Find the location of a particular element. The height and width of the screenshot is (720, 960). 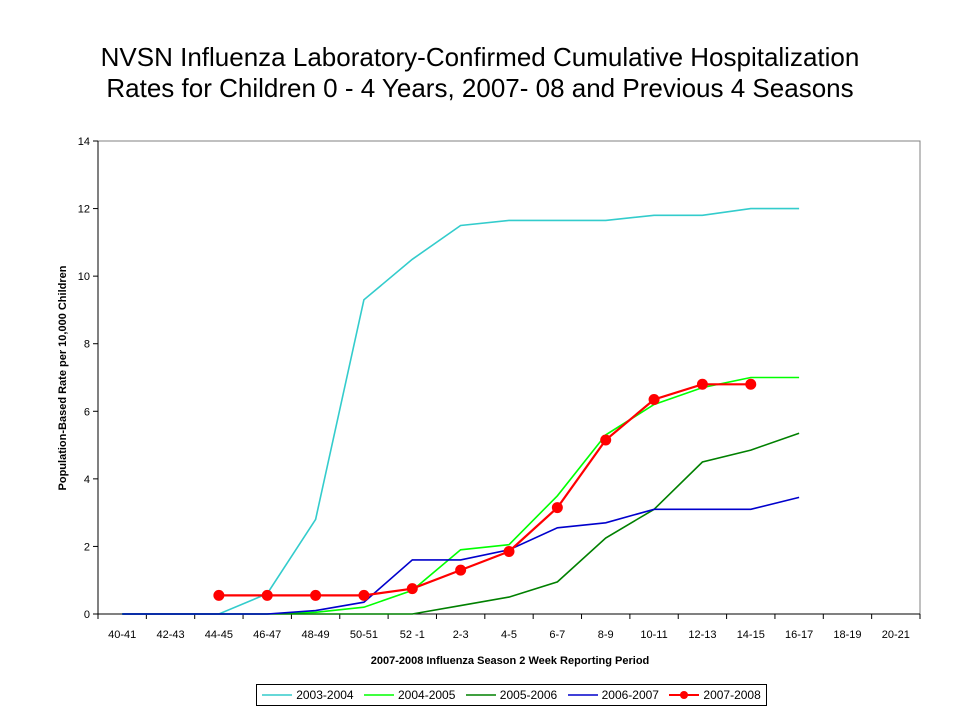

y-tick-label: 6 is located at coordinates (87, 412).